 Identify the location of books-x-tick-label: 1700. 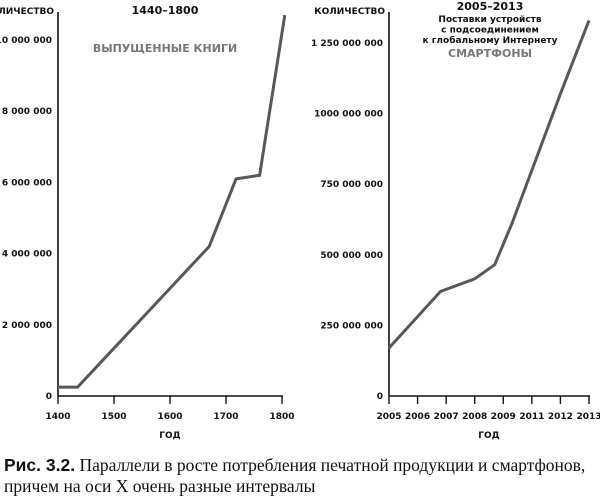
(225, 417).